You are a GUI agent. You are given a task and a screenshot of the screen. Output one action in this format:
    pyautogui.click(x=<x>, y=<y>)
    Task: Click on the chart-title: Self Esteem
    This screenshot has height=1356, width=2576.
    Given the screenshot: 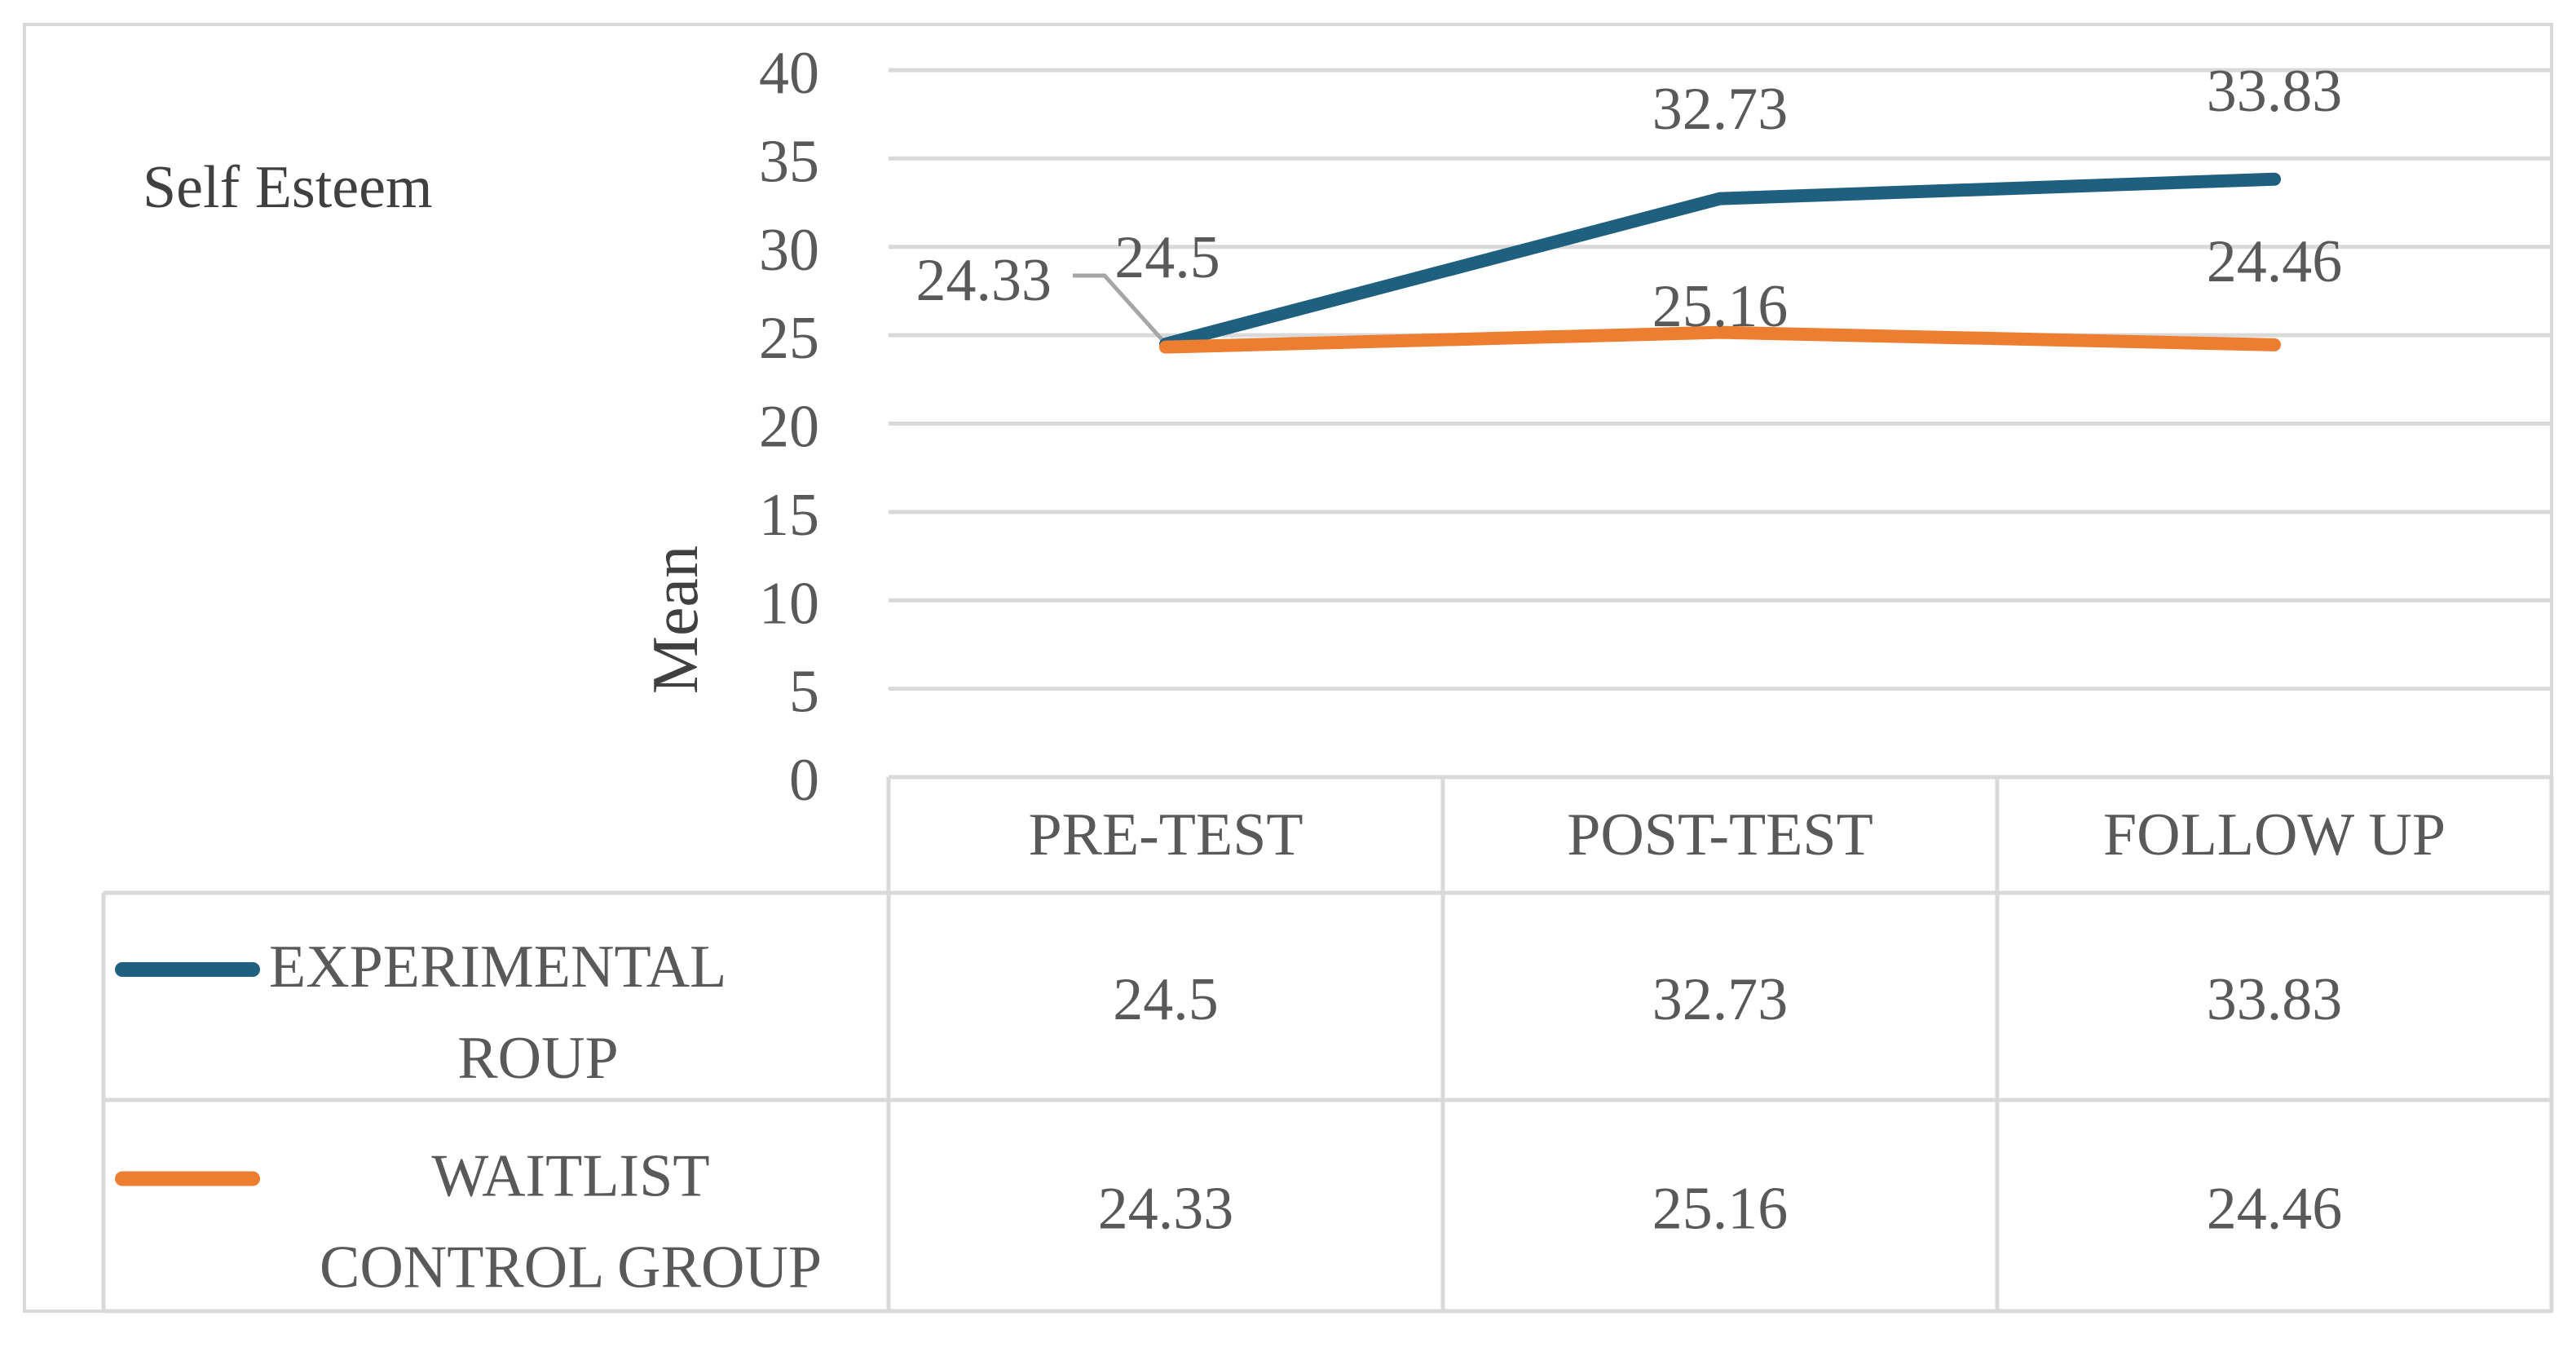 What is the action you would take?
    pyautogui.click(x=288, y=187)
    